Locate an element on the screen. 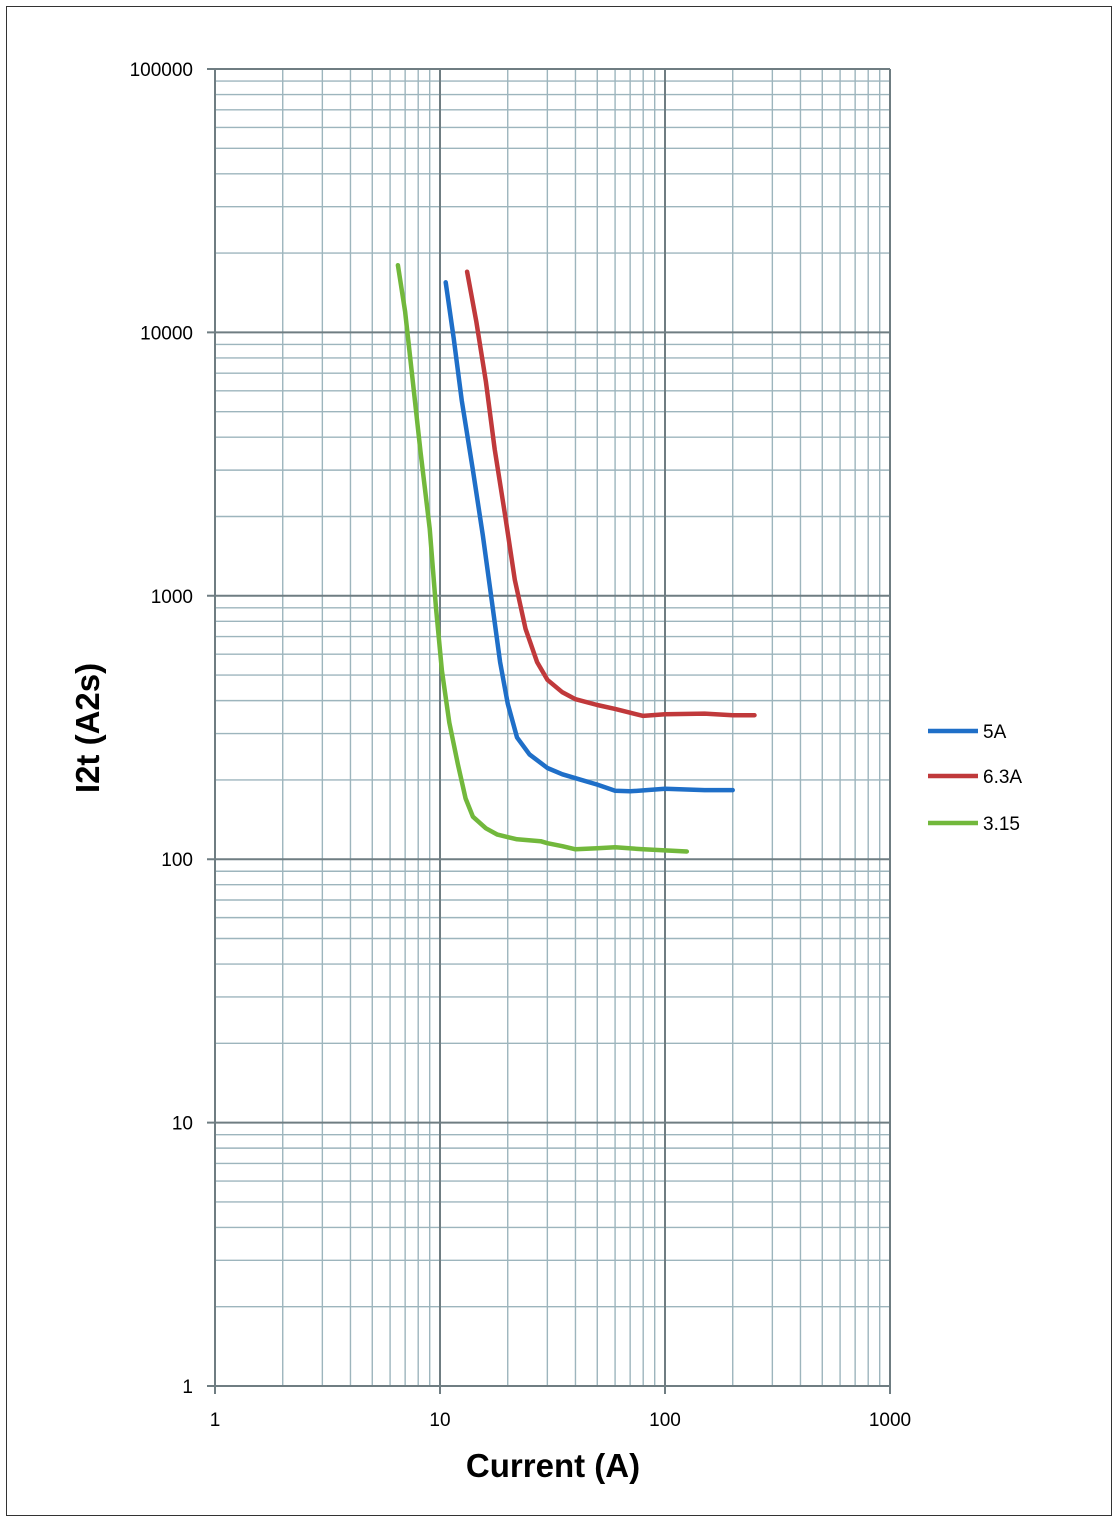 The image size is (1120, 1523). legend: 5A 6.3A 3.15 is located at coordinates (975, 778).